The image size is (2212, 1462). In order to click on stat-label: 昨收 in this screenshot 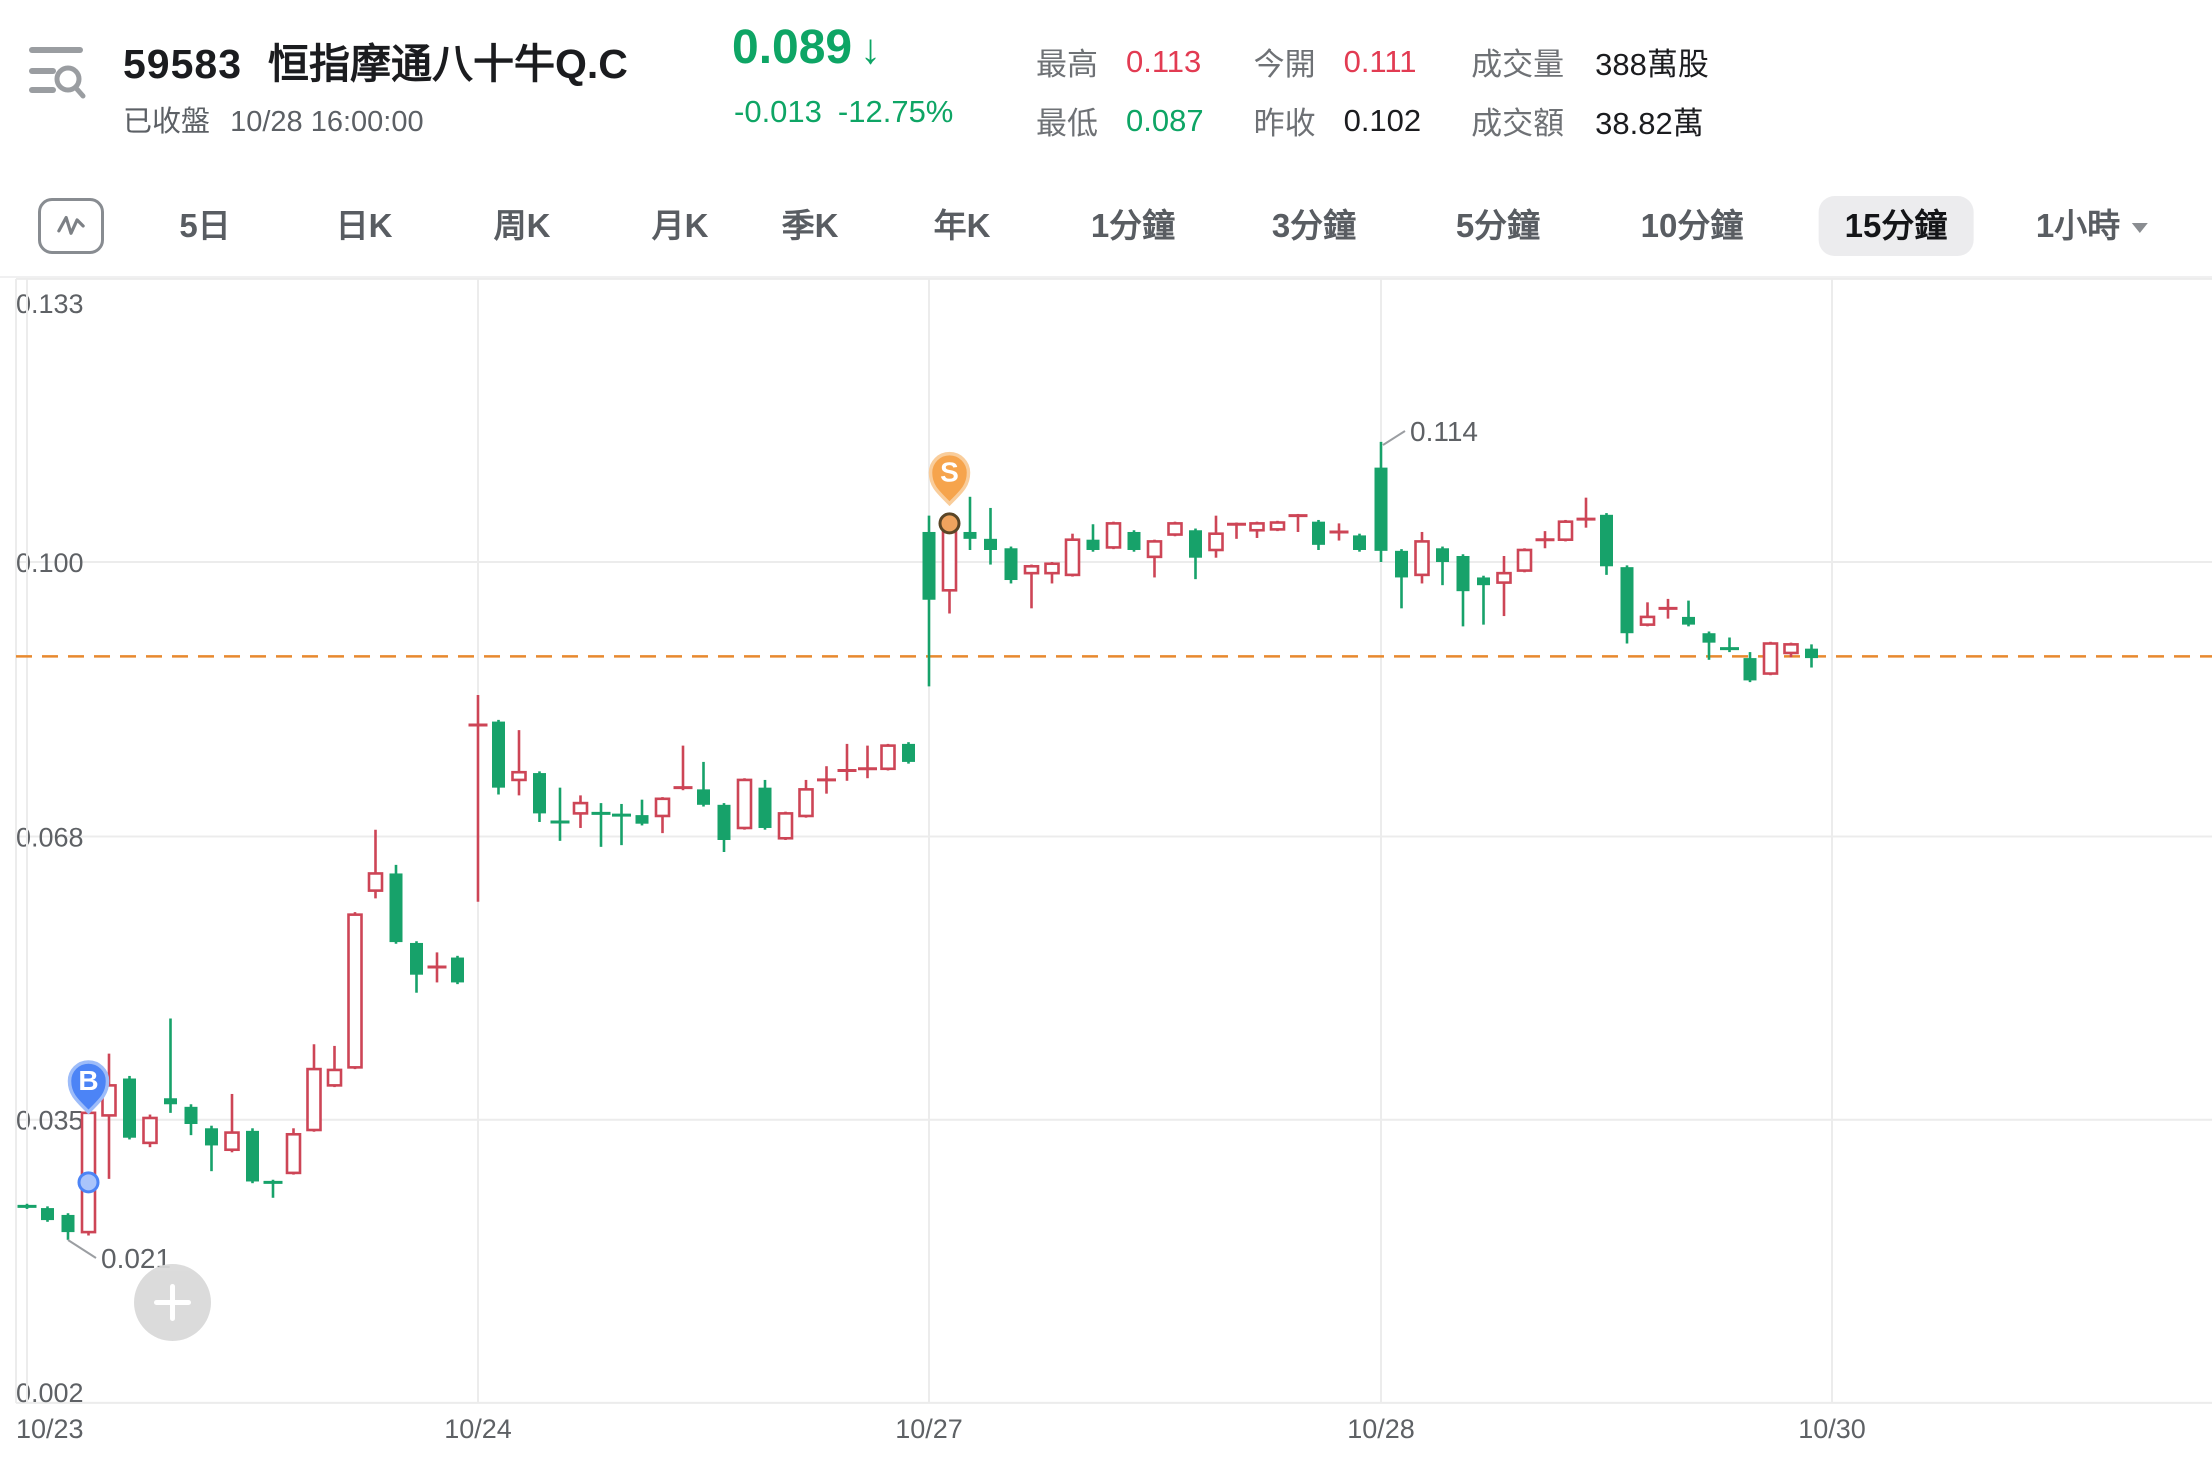, I will do `click(1284, 123)`.